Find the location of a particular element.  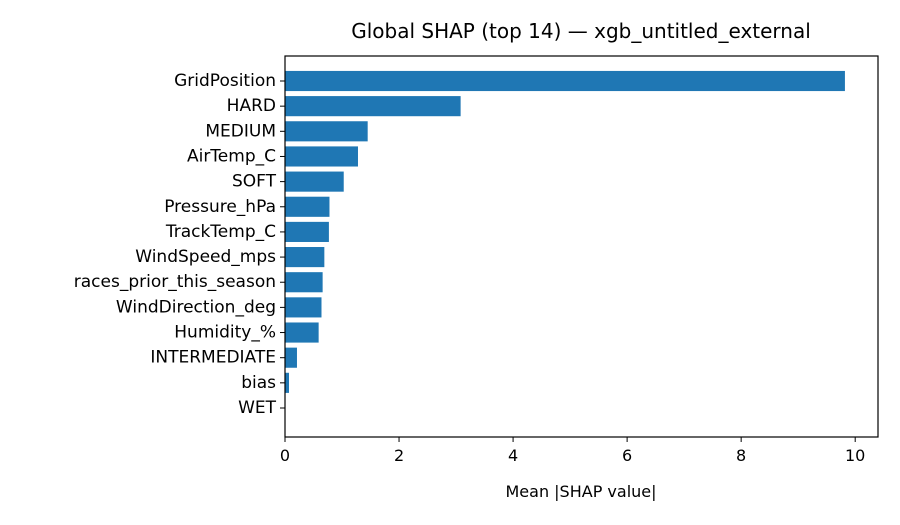

bar-soft is located at coordinates (314, 181).